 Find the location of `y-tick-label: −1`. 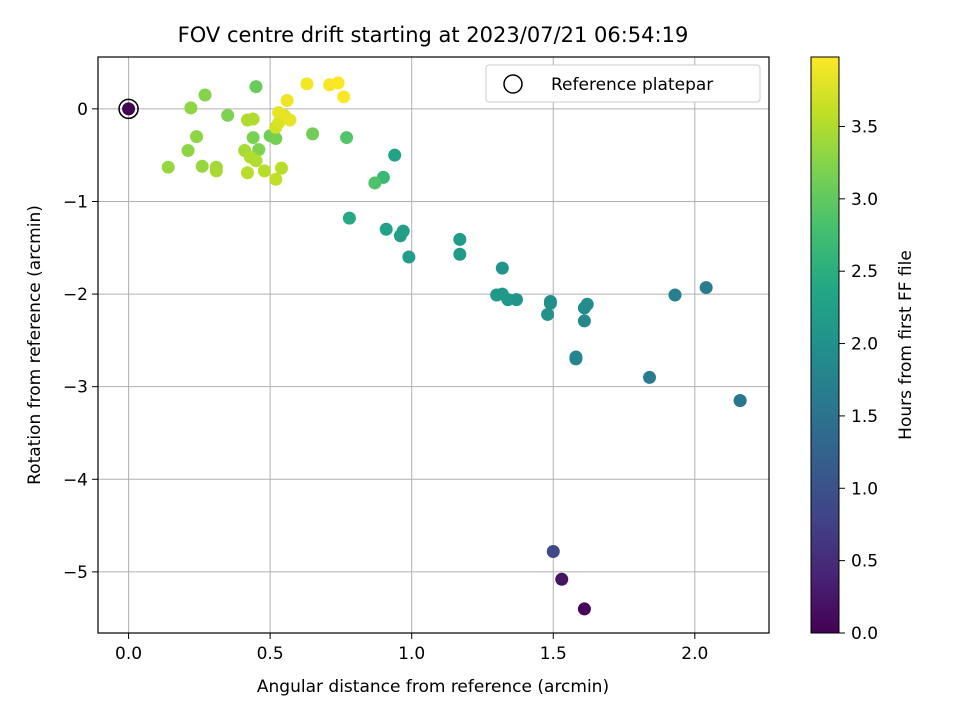

y-tick-label: −1 is located at coordinates (75, 202).